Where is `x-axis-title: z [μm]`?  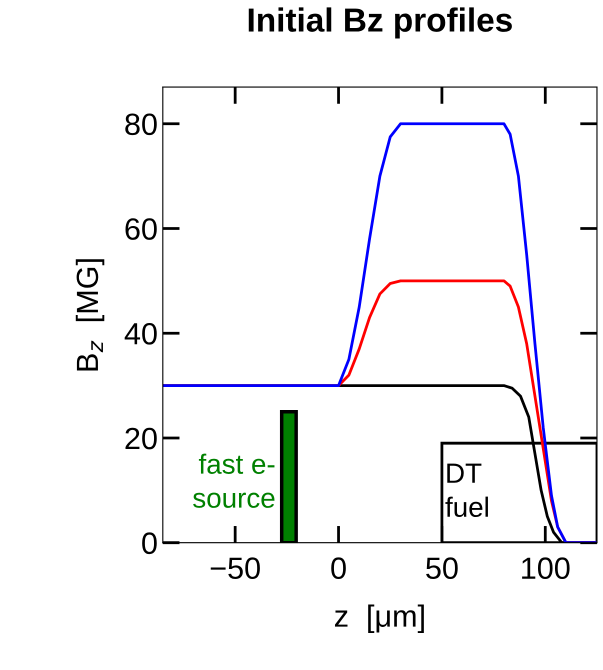
x-axis-title: z [μm] is located at coordinates (379, 618).